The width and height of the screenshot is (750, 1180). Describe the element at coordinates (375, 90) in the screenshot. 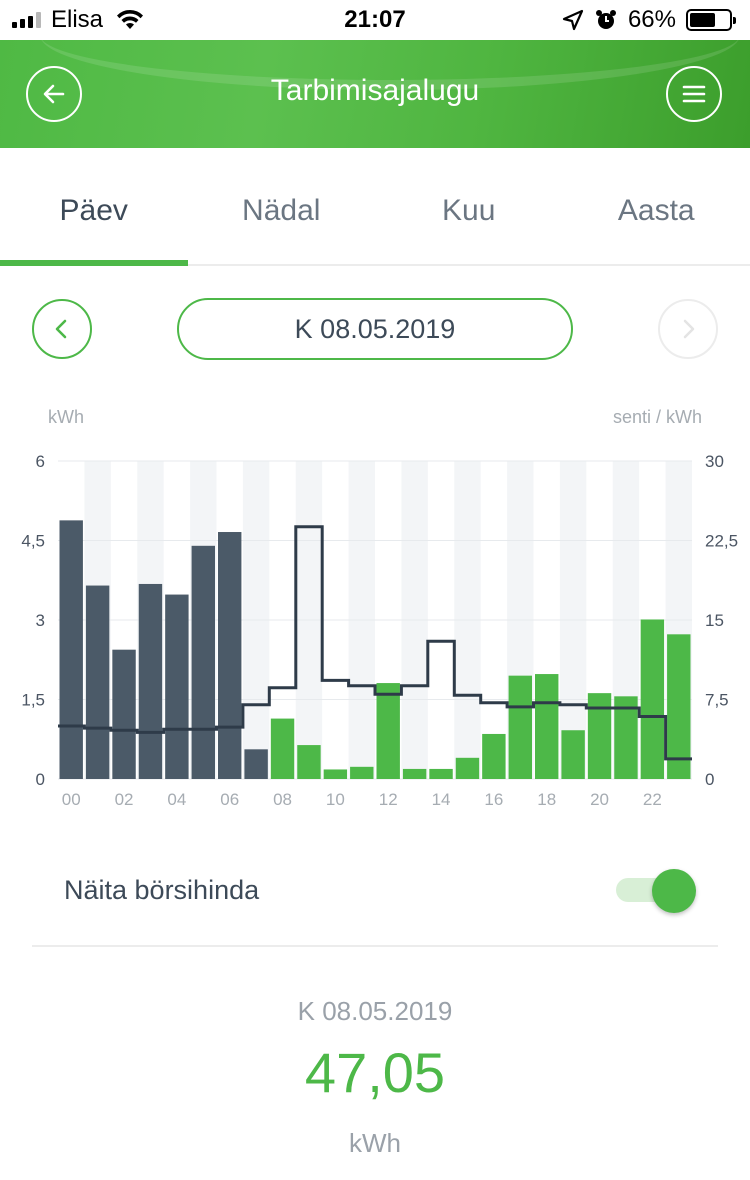

I see `page-title: Tarbimisajalugu` at that location.